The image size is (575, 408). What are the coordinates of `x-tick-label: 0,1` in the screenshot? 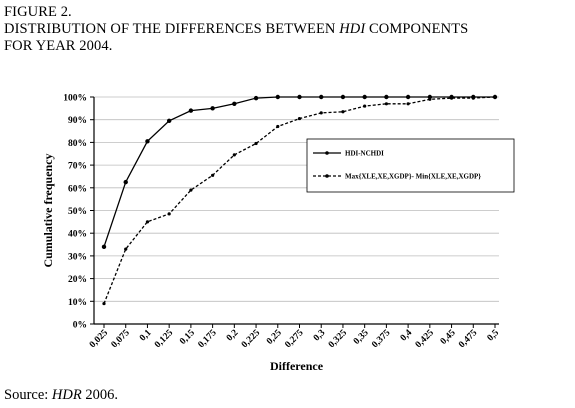 It's located at (146, 336).